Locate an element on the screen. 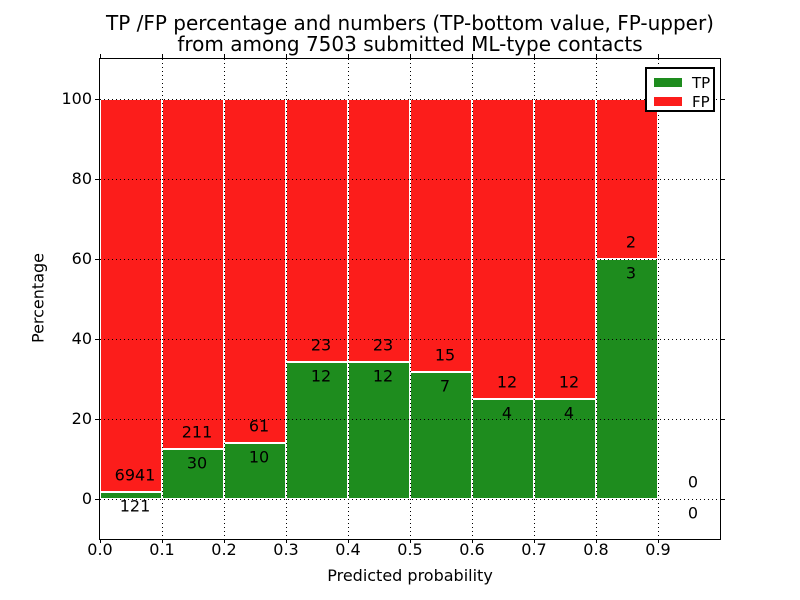 This screenshot has width=800, height=600. x-tick-label: 0.6 is located at coordinates (472, 549).